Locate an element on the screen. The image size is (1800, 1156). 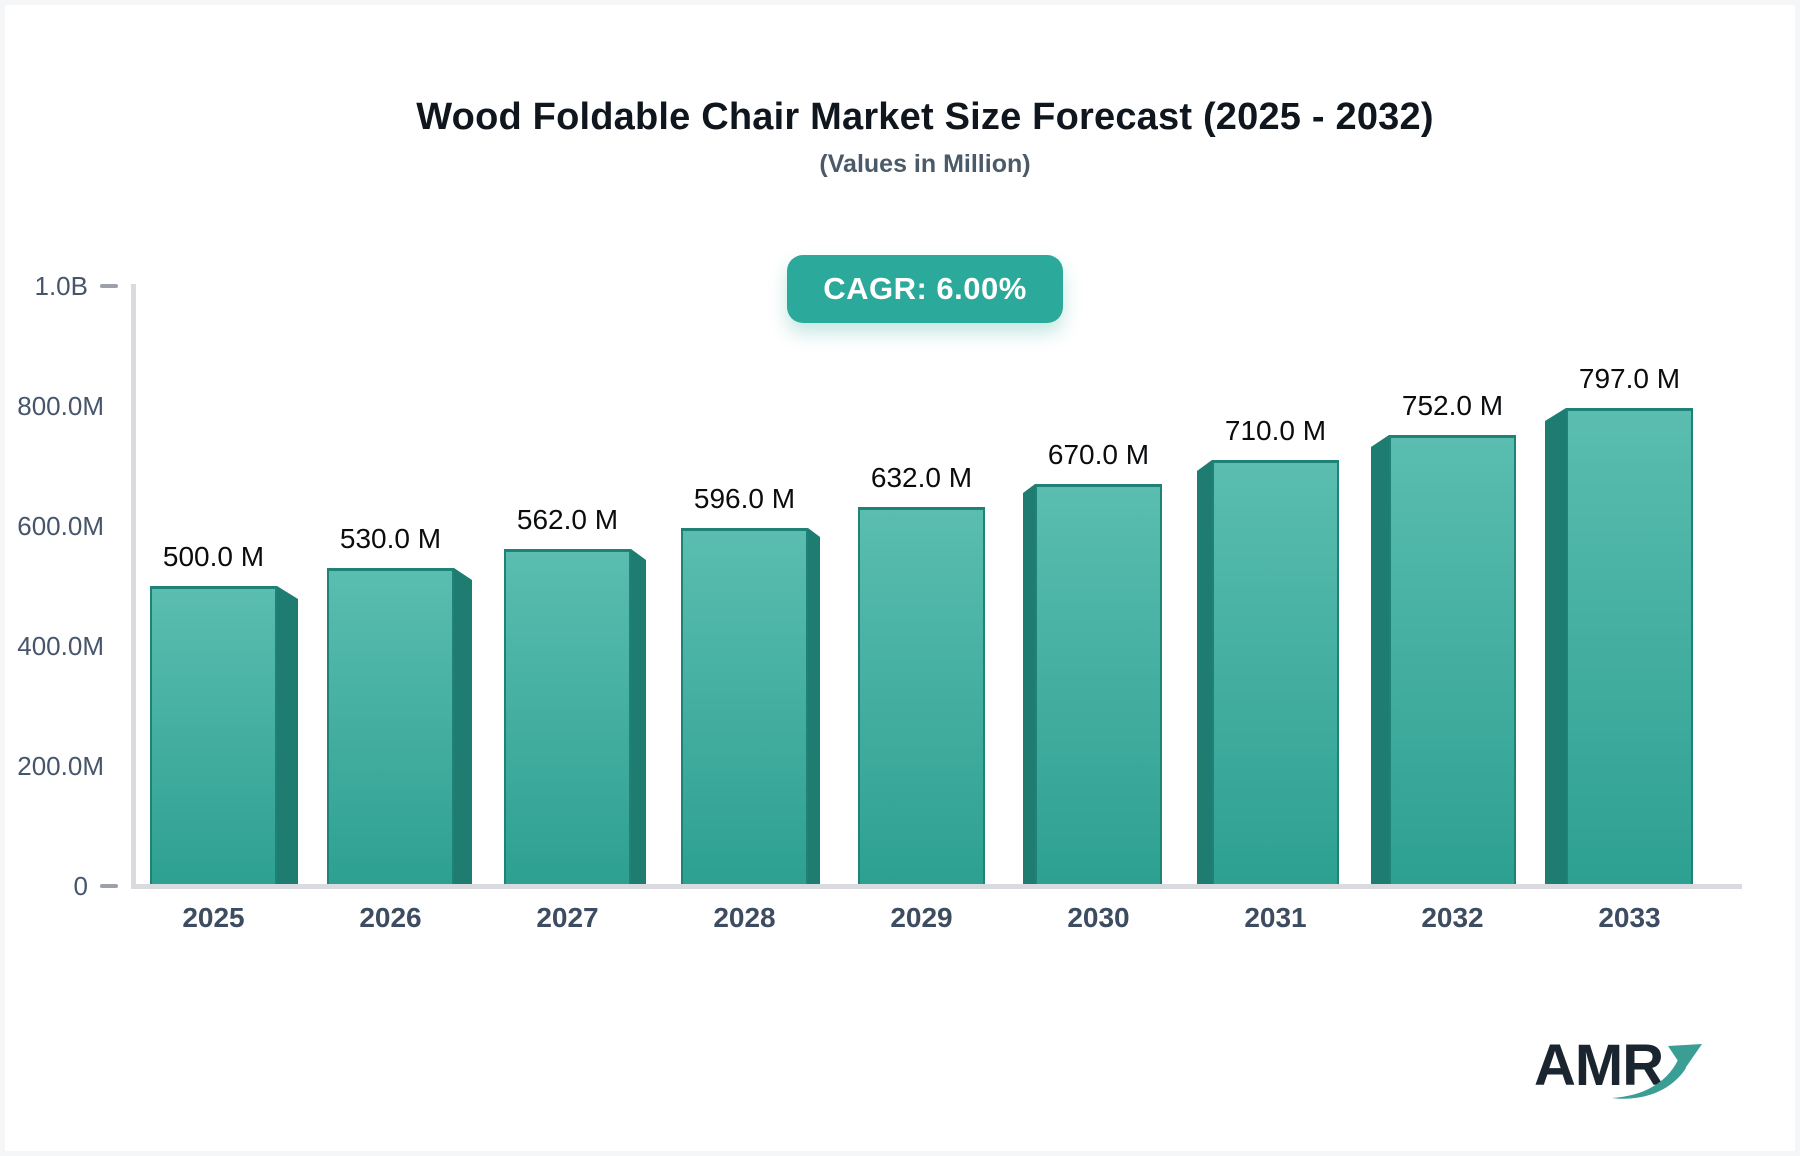
bar-value-label-2030: 670.0 M is located at coordinates (1098, 454).